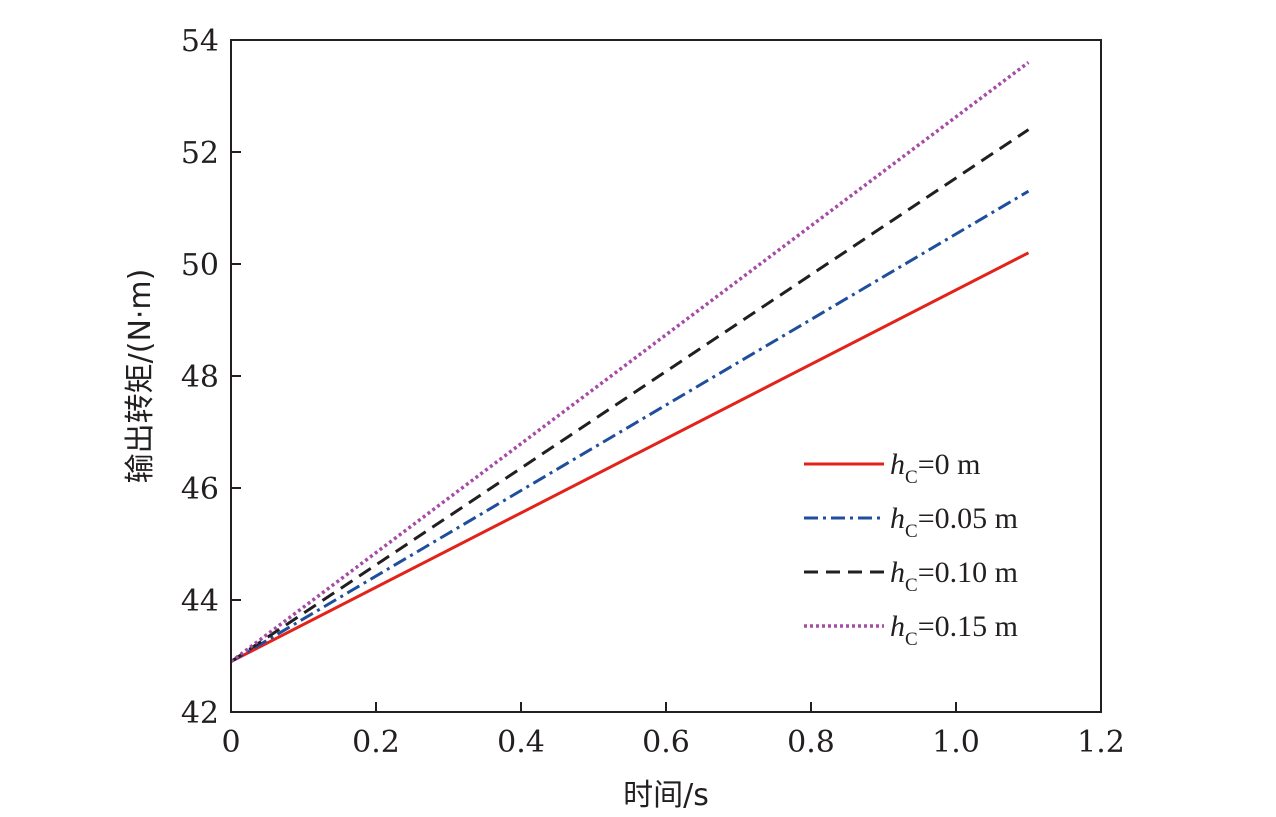 This screenshot has height=817, width=1276. I want to click on legend-label-1: hC=0.05 m, so click(954, 522).